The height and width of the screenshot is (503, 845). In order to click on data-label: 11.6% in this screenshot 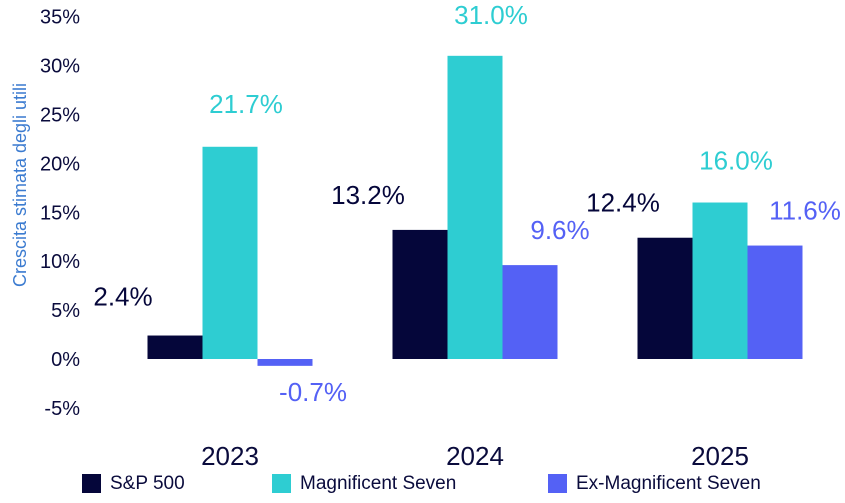, I will do `click(805, 211)`.